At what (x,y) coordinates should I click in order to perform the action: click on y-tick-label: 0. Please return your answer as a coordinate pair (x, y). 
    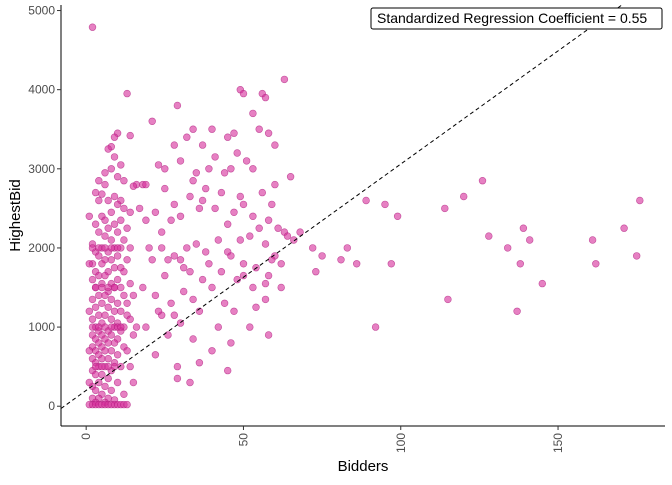
    Looking at the image, I should click on (51, 406).